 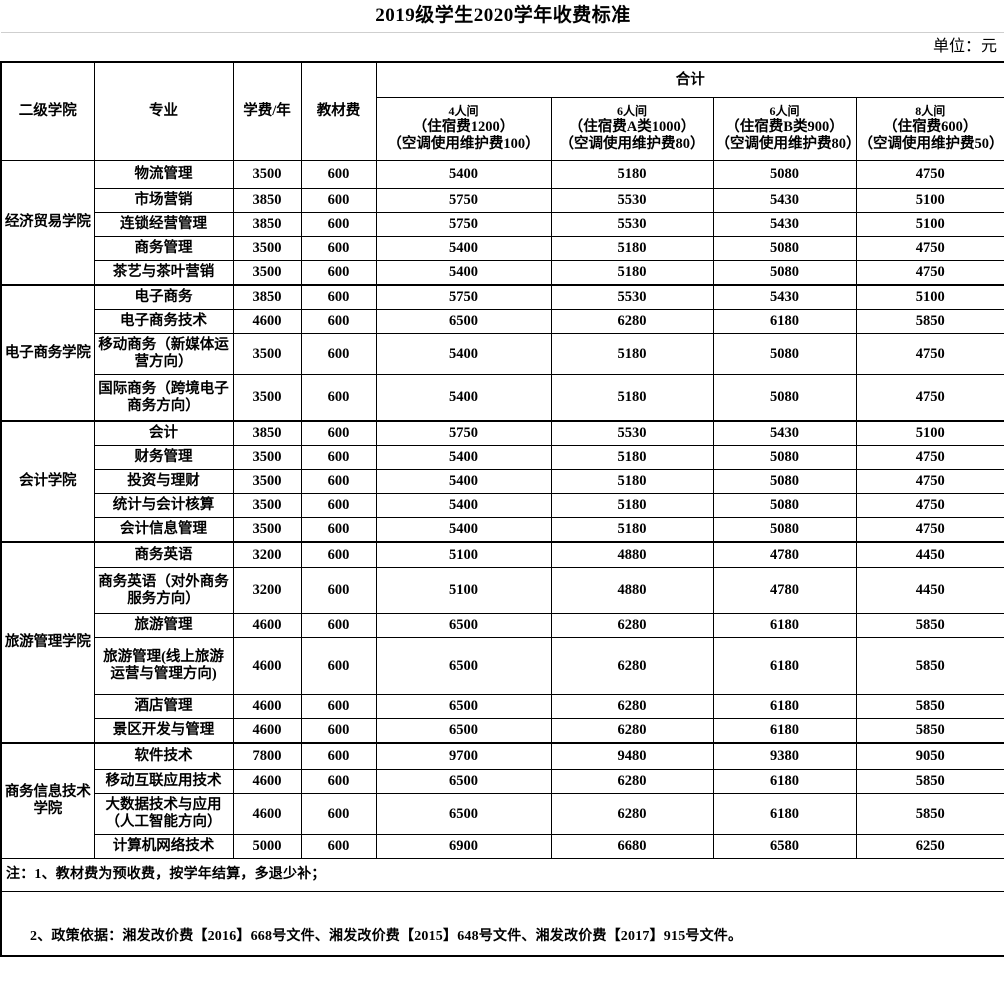 What do you see at coordinates (163, 273) in the screenshot?
I see `major-name: 茶艺与茶叶营销` at bounding box center [163, 273].